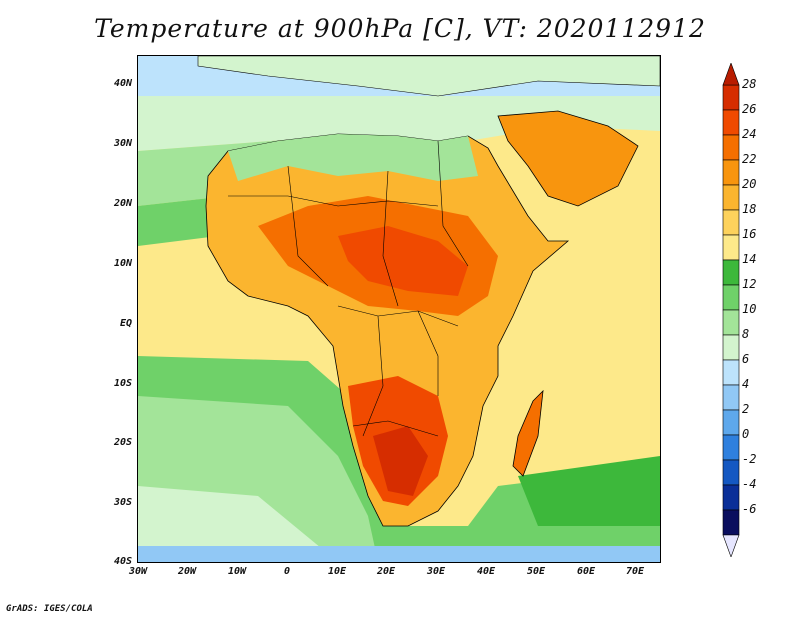 Image resolution: width=800 pixels, height=618 pixels. What do you see at coordinates (187, 571) in the screenshot?
I see `lon-label-20w: 20W` at bounding box center [187, 571].